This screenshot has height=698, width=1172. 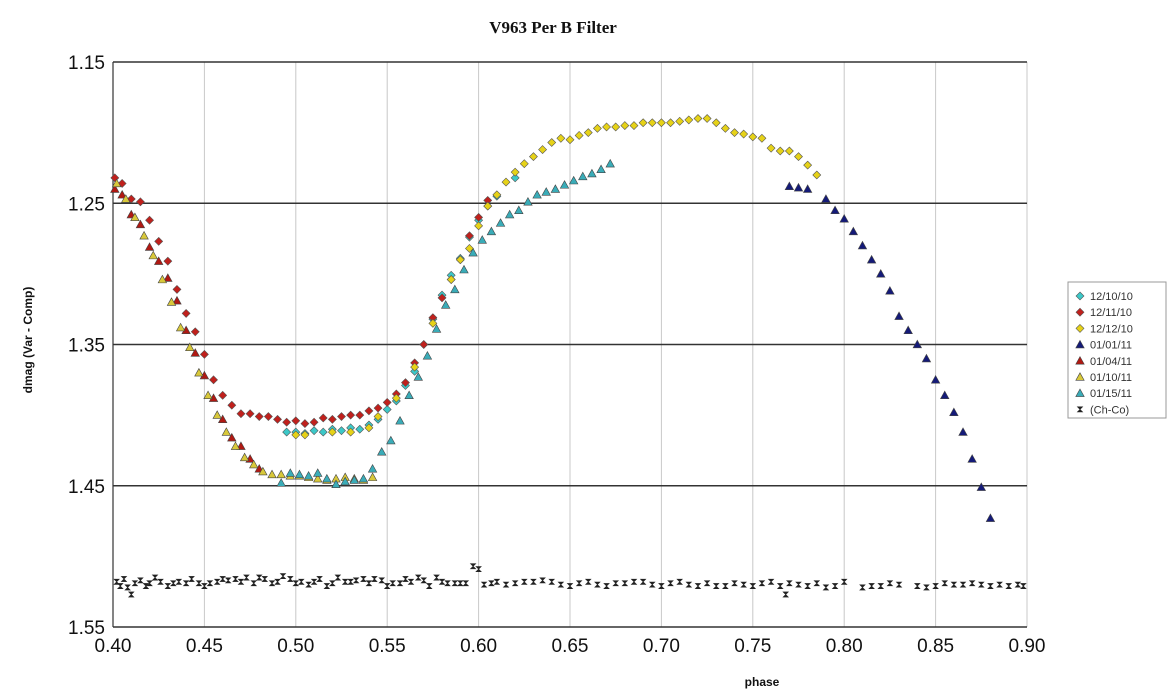 I want to click on x-tick-label: 0.55, so click(x=387, y=646).